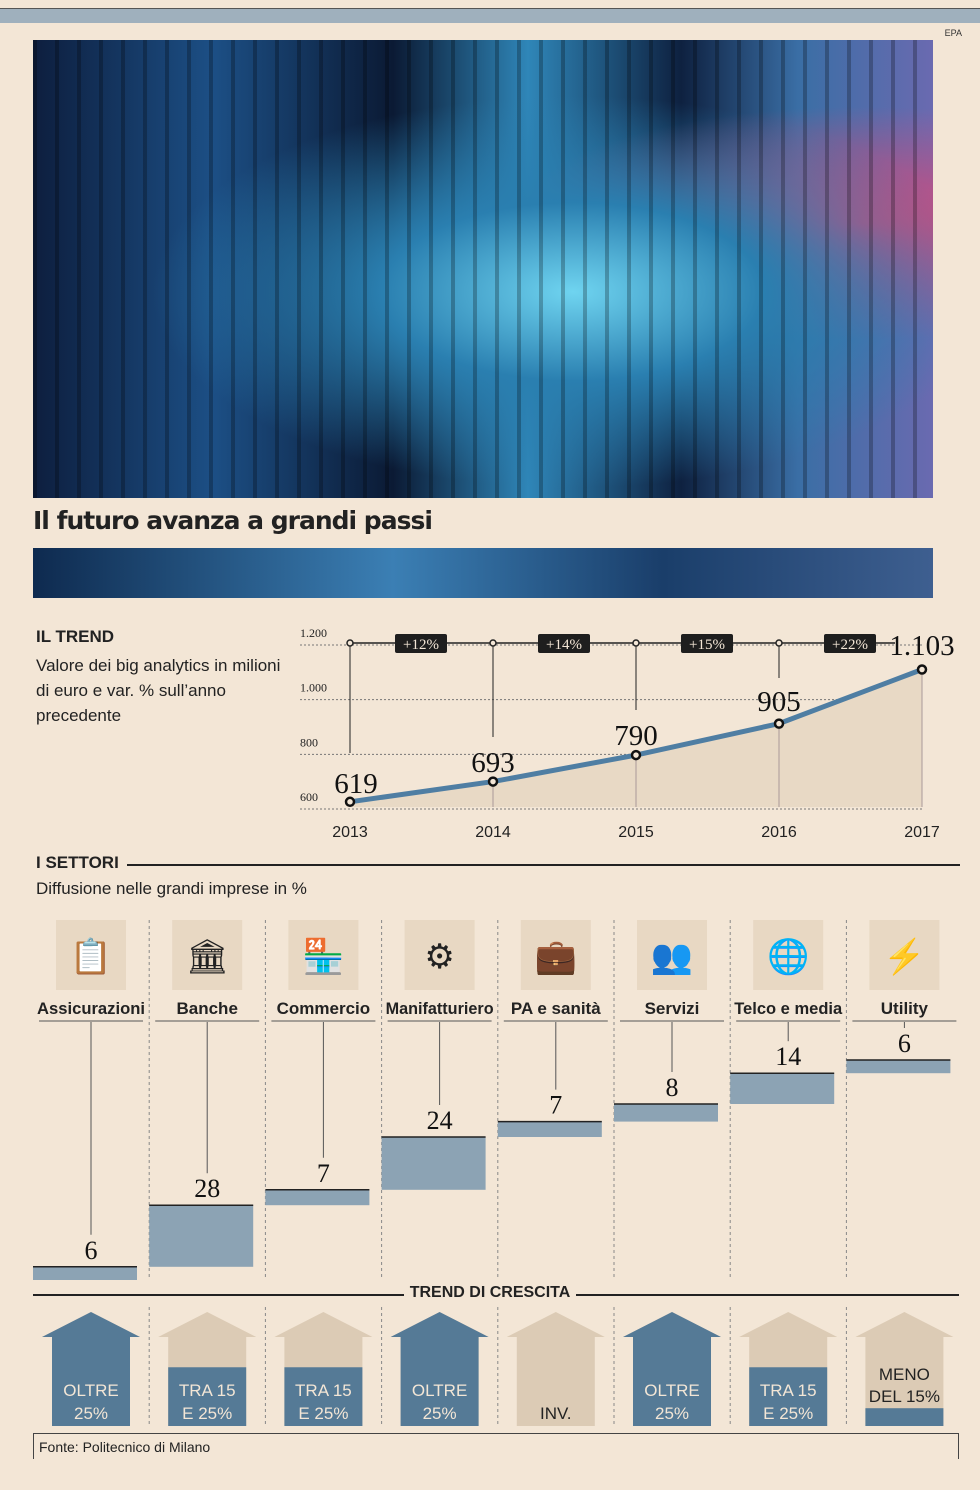  I want to click on value-label: 693, so click(493, 763).